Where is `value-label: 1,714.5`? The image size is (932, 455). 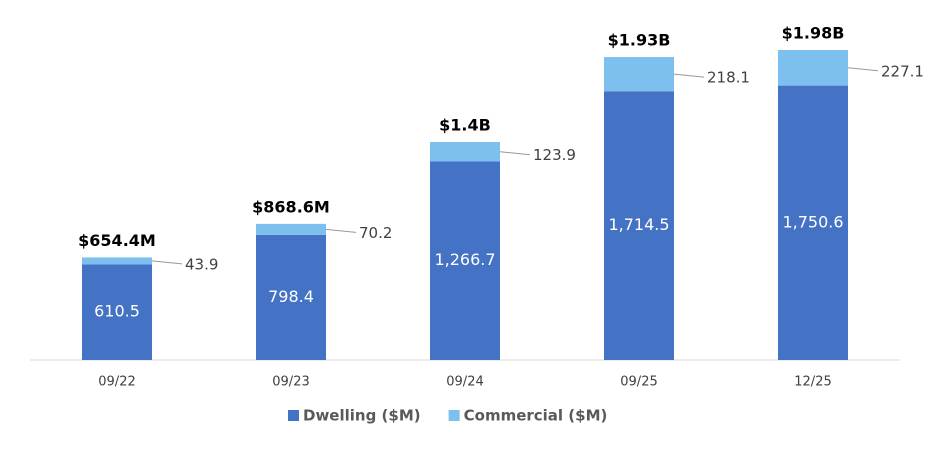
value-label: 1,714.5 is located at coordinates (638, 224).